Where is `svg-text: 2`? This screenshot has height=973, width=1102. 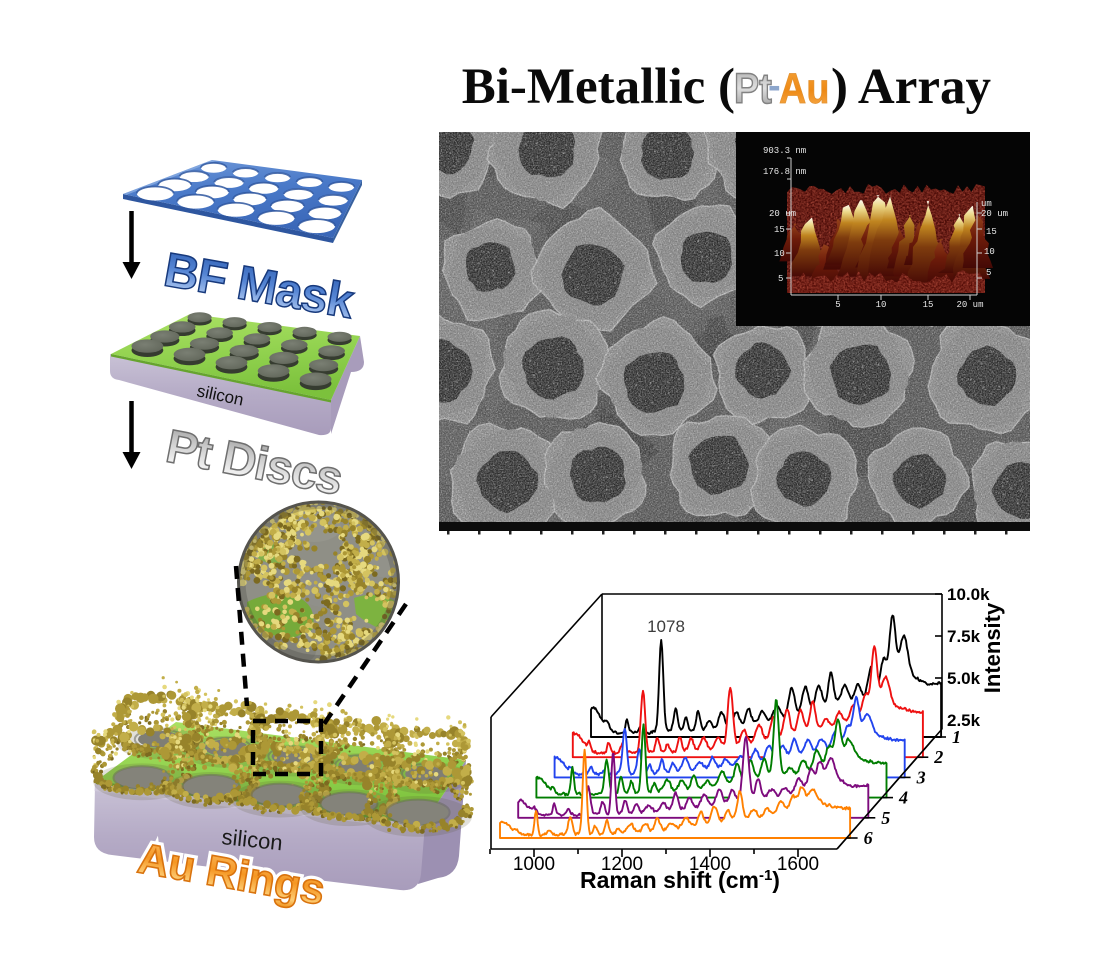
svg-text: 2 is located at coordinates (938, 757).